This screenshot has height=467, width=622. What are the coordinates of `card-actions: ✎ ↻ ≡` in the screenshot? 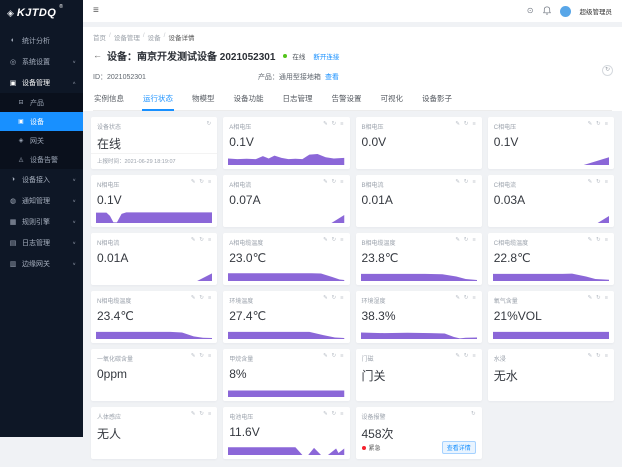 It's located at (597, 240).